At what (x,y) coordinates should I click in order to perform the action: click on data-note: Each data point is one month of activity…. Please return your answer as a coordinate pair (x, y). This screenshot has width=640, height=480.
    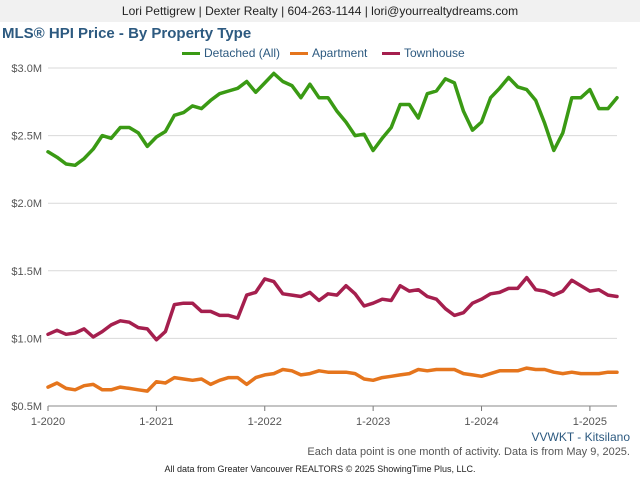
    Looking at the image, I should click on (468, 452).